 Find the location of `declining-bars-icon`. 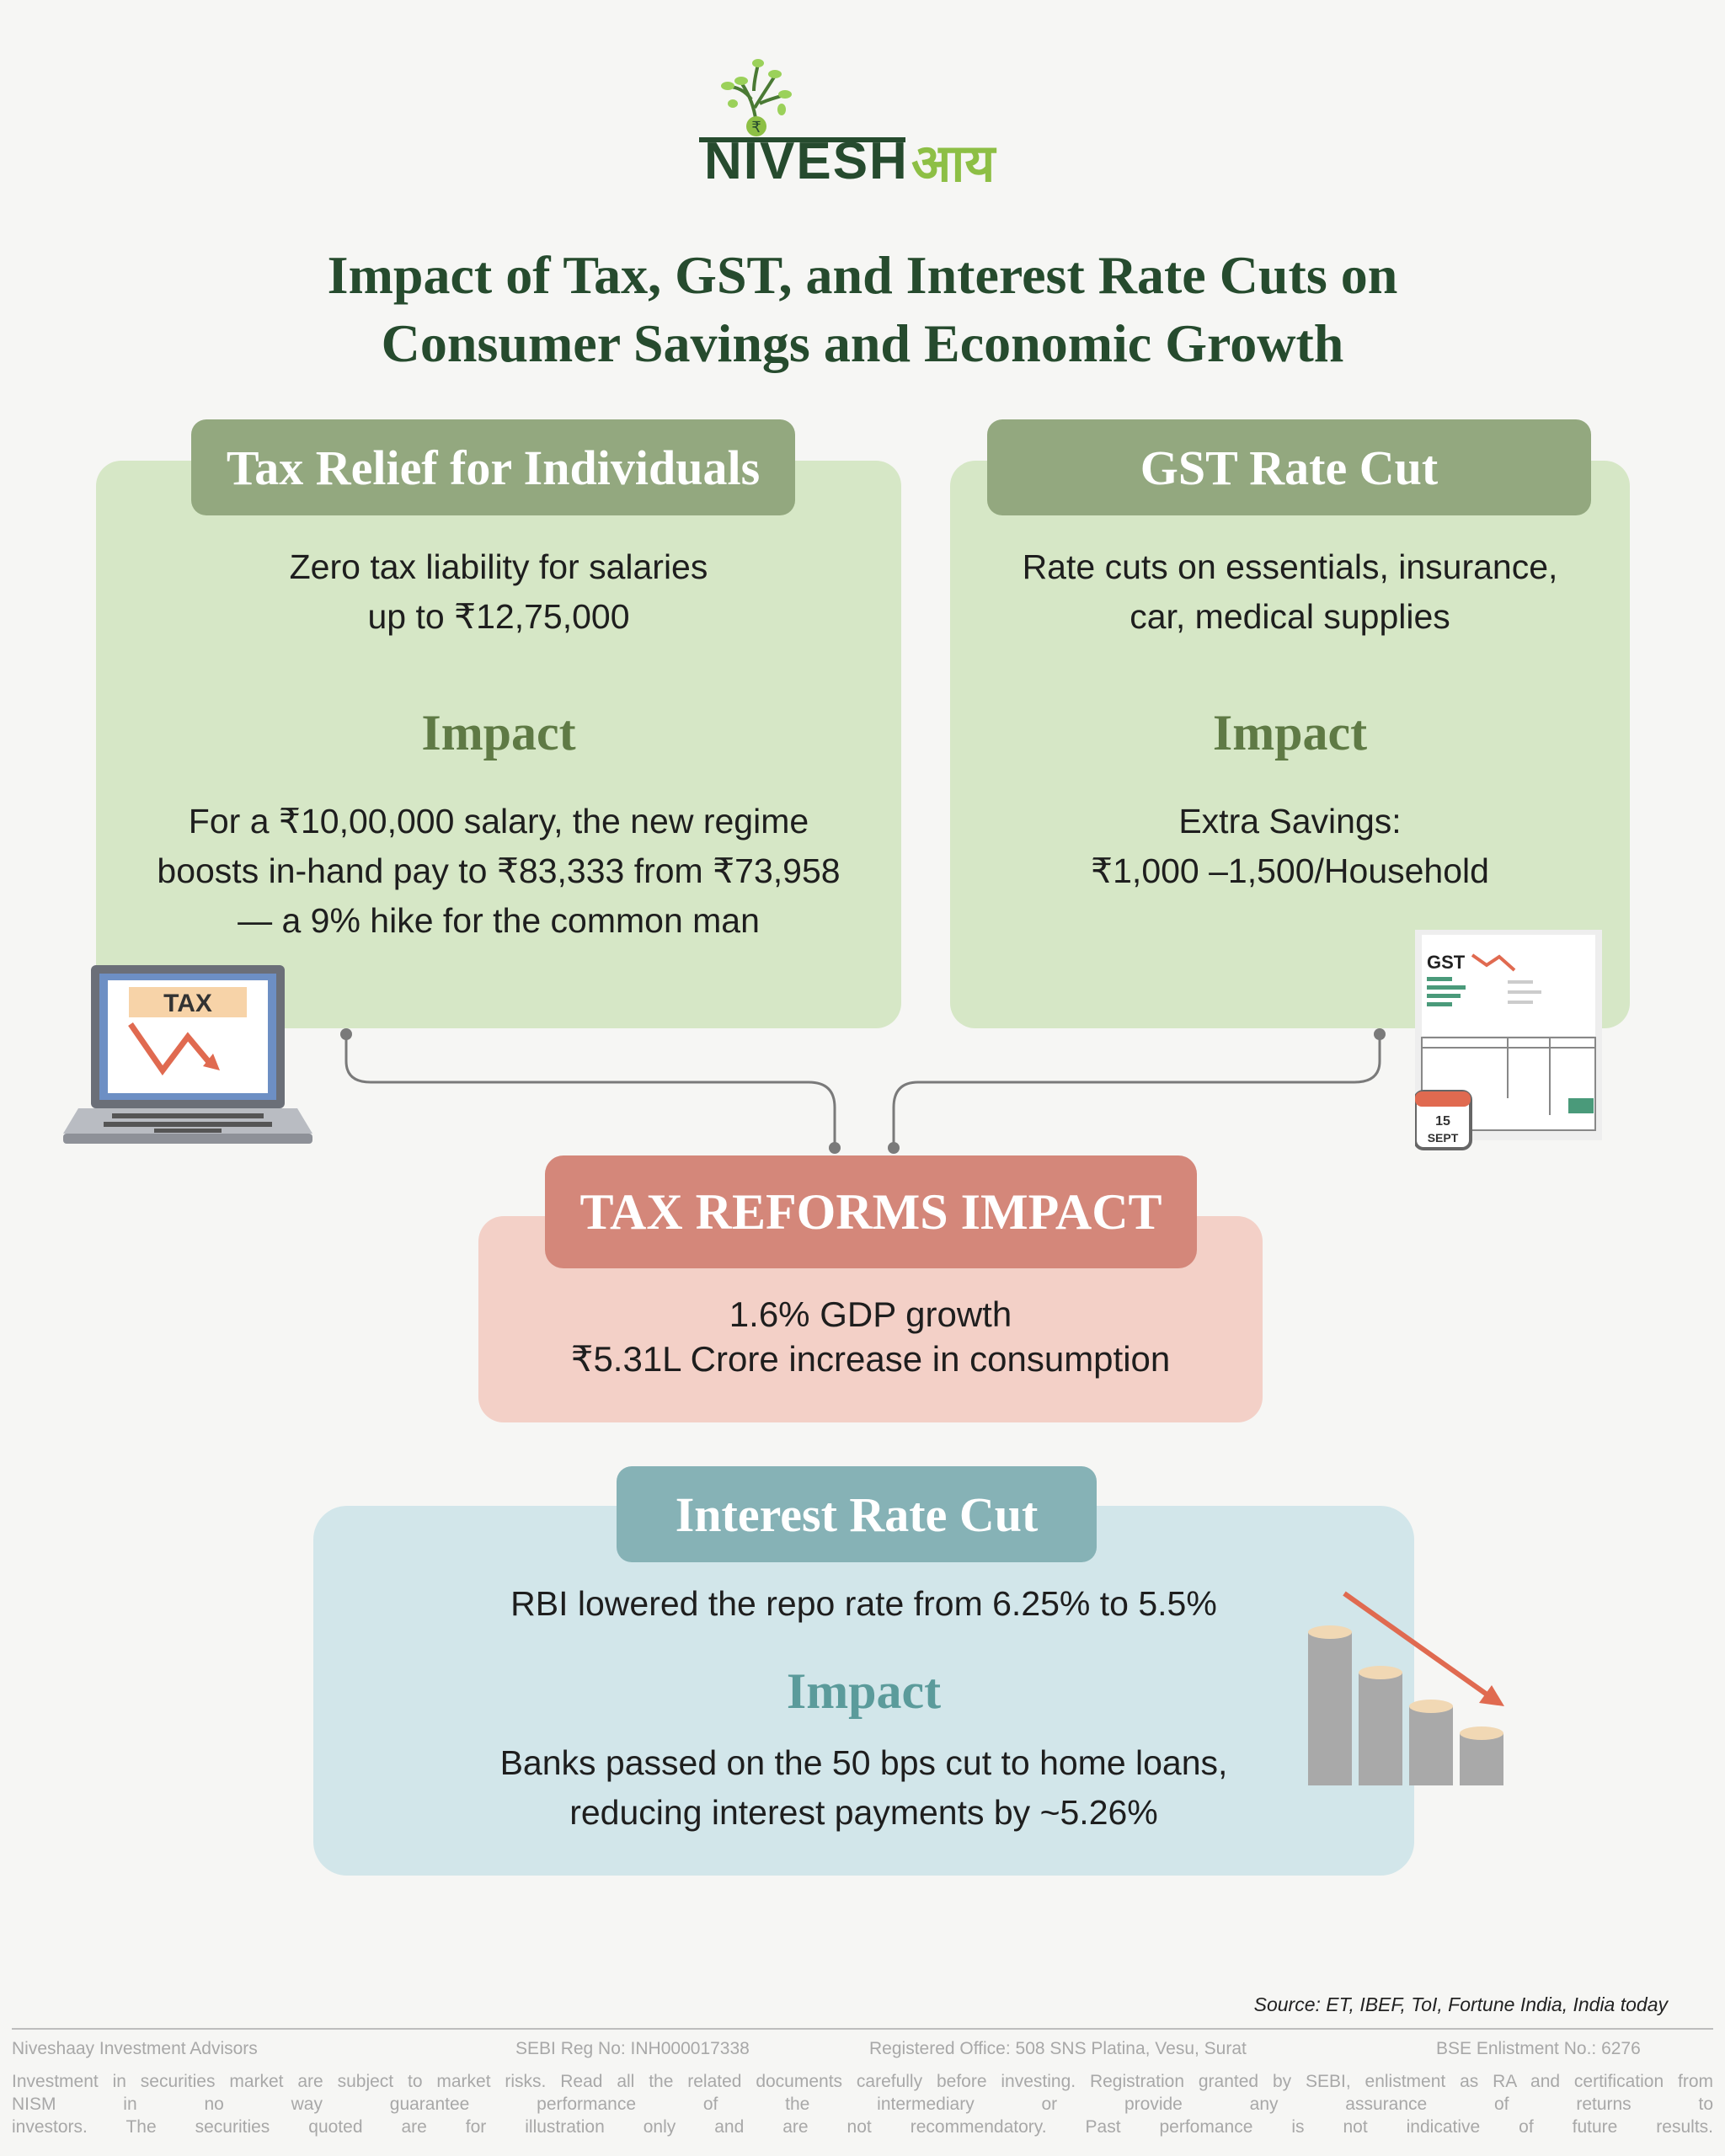

declining-bars-icon is located at coordinates (1406, 1688).